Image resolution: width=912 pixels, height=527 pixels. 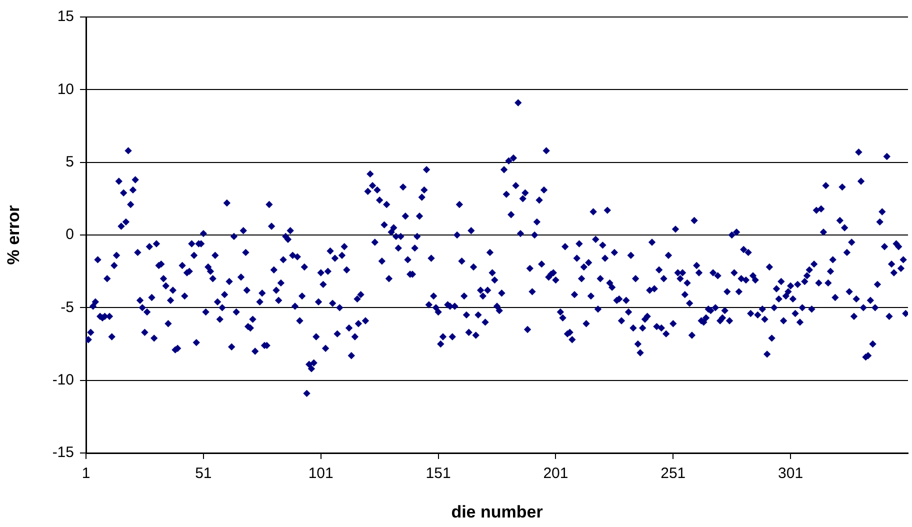 What do you see at coordinates (13, 234) in the screenshot?
I see `y-axis-title: % error` at bounding box center [13, 234].